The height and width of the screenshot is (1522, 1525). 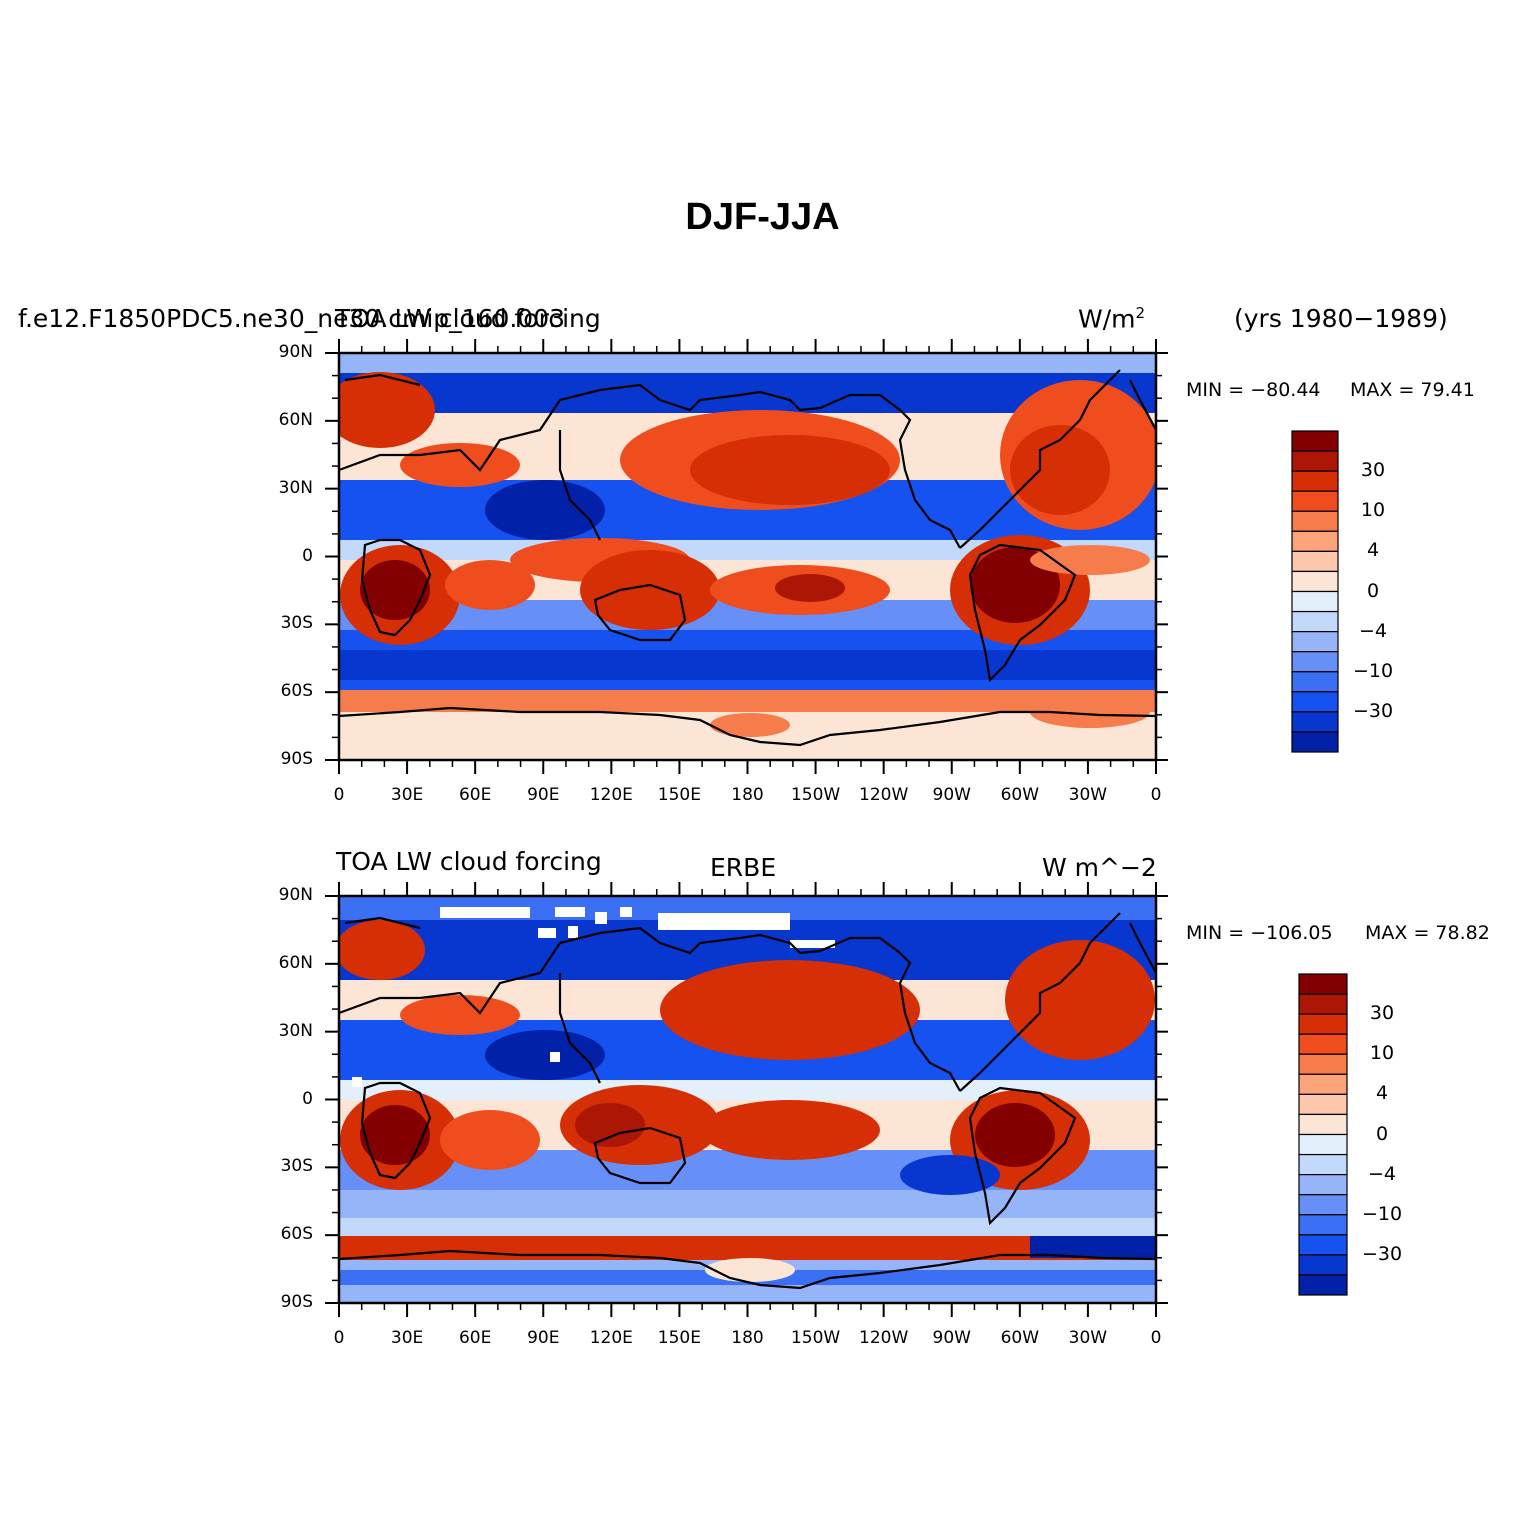 I want to click on panel1-min-label: MIN = −80.44, so click(x=1253, y=390).